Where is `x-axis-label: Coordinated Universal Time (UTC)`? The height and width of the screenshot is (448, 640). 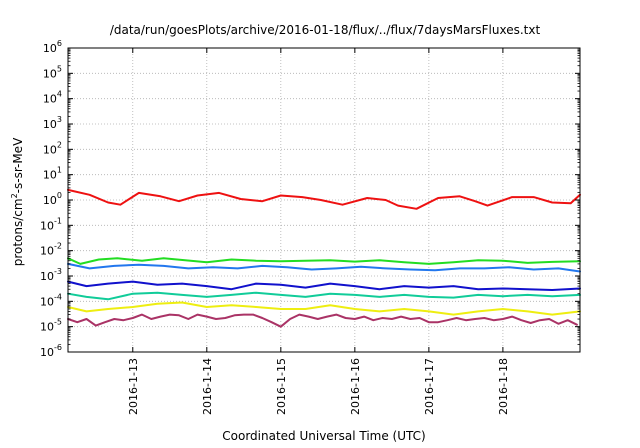 x-axis-label: Coordinated Universal Time (UTC) is located at coordinates (323, 436).